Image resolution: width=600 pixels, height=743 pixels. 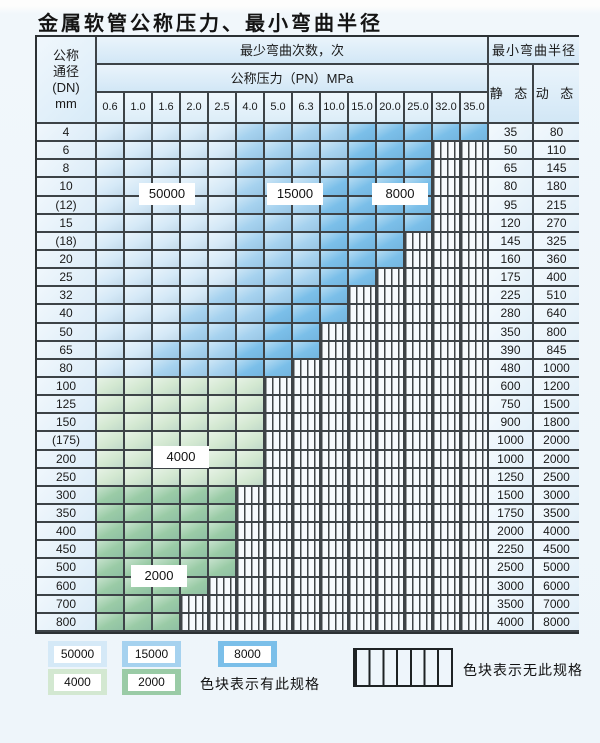 What do you see at coordinates (295, 194) in the screenshot?
I see `zone-label-15000: 15000` at bounding box center [295, 194].